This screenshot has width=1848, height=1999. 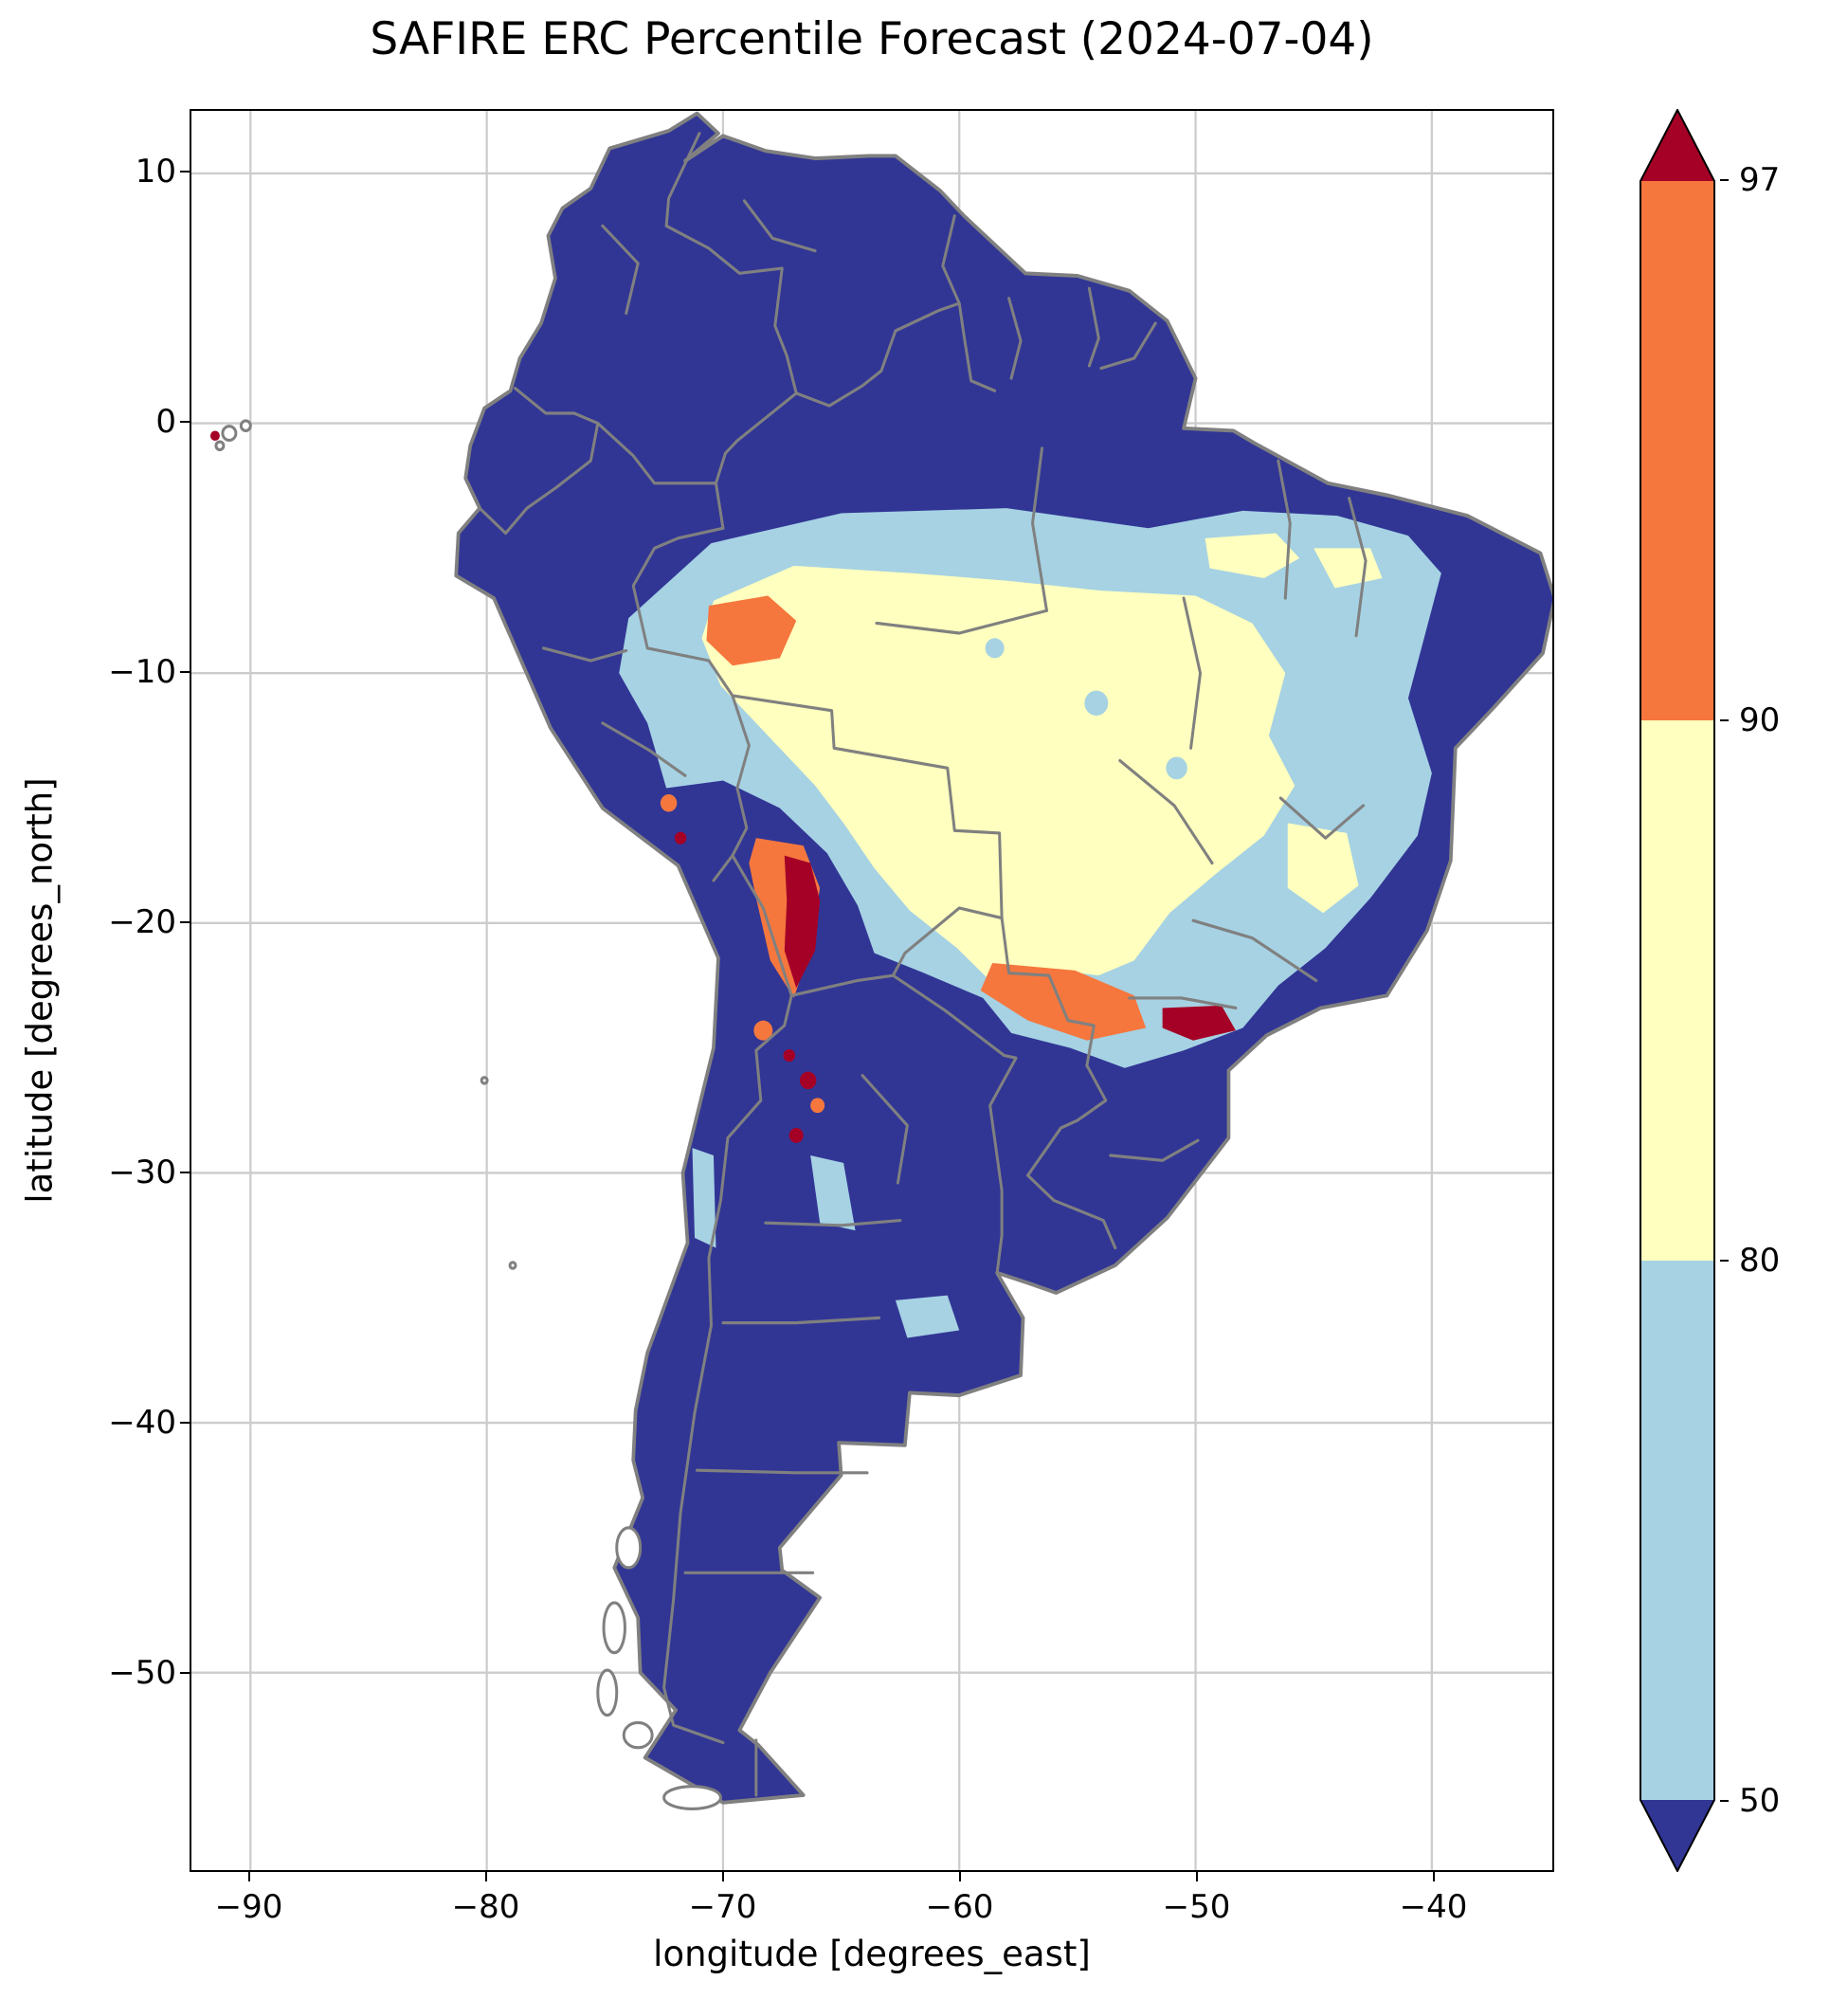 What do you see at coordinates (1196, 1907) in the screenshot?
I see `x-tick-label: −50` at bounding box center [1196, 1907].